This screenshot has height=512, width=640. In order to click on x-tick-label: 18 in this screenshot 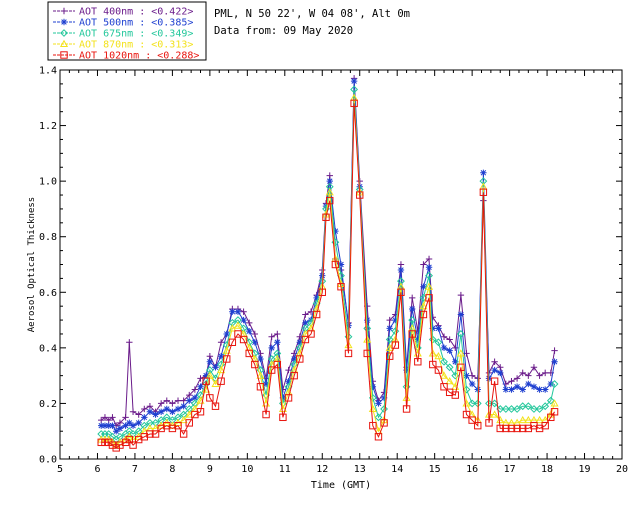, I will do `click(547, 469)`.